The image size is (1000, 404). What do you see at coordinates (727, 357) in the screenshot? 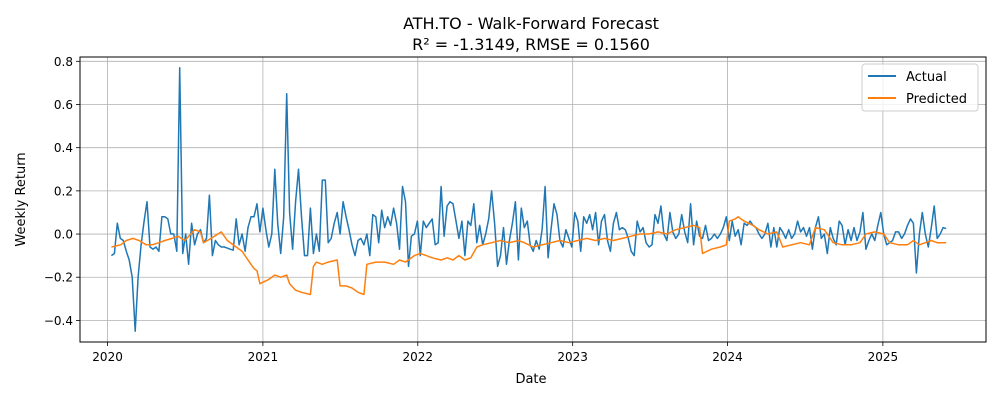
I see `x-tick-label: 2024` at bounding box center [727, 357].